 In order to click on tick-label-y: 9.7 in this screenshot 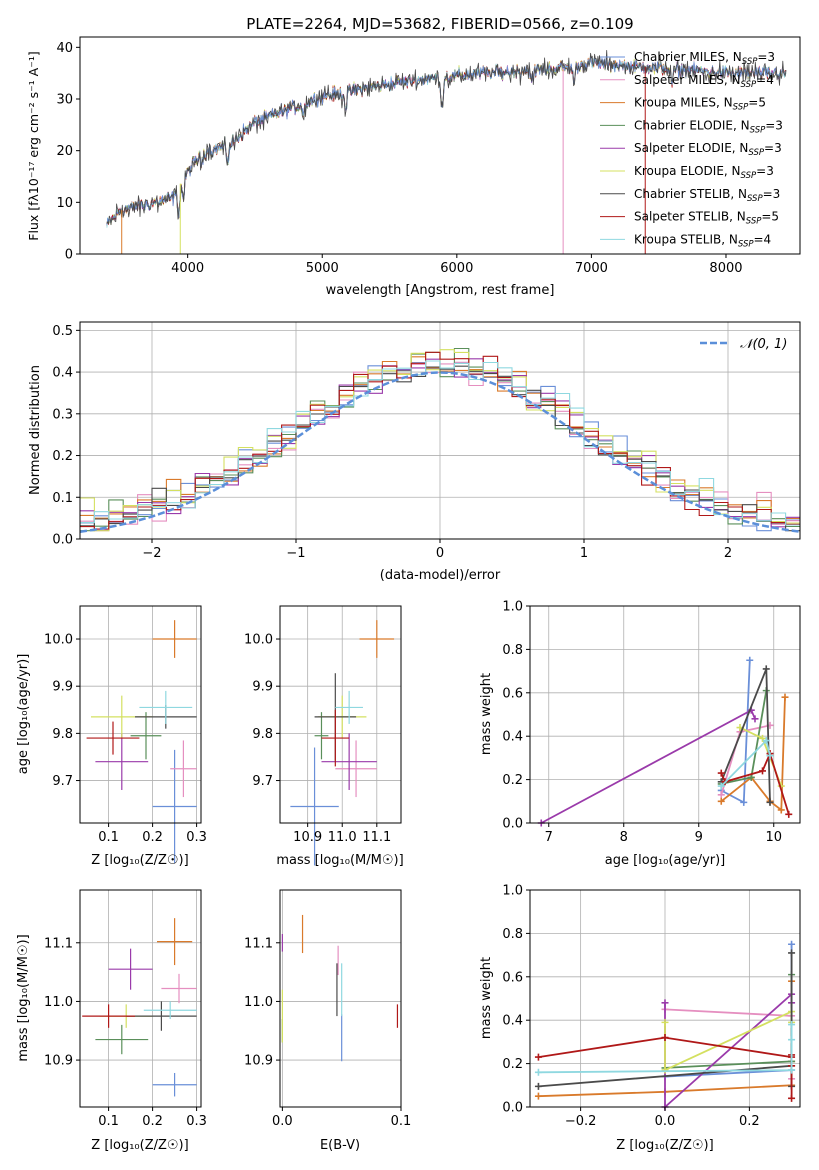, I will do `click(262, 781)`.